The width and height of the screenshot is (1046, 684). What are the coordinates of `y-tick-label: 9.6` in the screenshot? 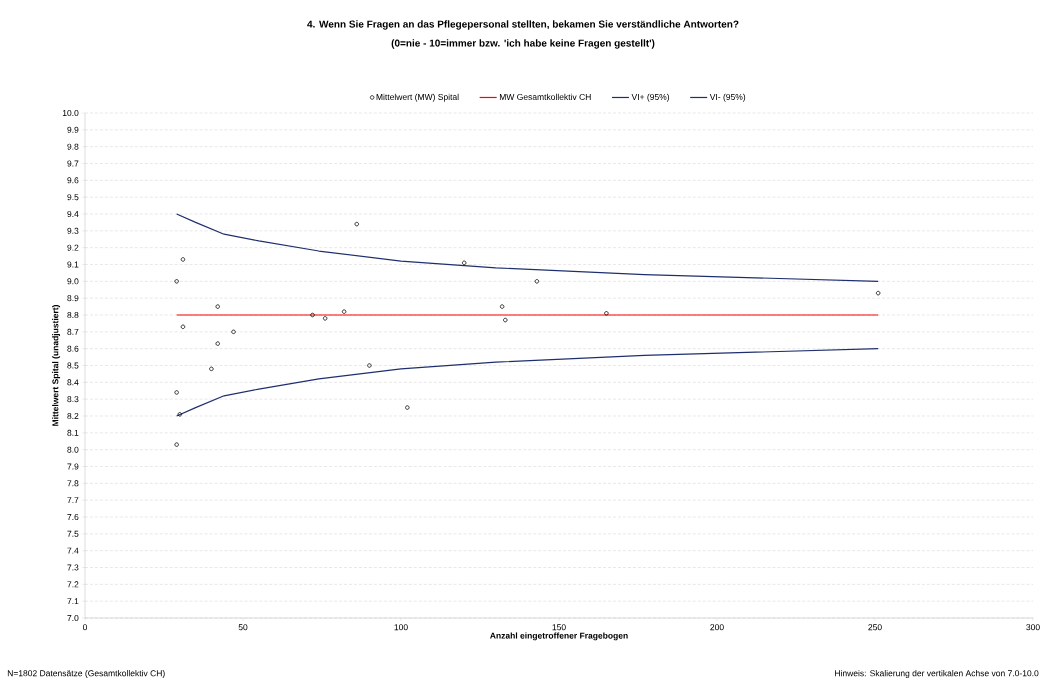 It's located at (73, 180).